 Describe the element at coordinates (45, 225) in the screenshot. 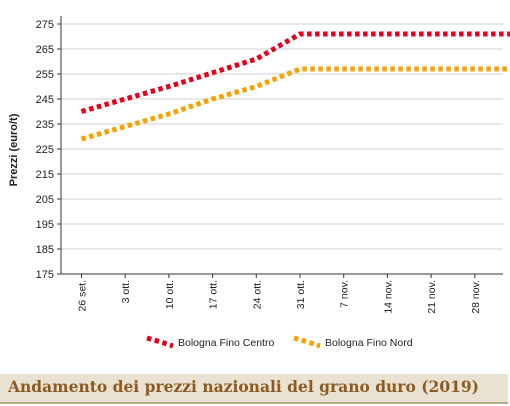

I see `y-tick-label: 195` at that location.